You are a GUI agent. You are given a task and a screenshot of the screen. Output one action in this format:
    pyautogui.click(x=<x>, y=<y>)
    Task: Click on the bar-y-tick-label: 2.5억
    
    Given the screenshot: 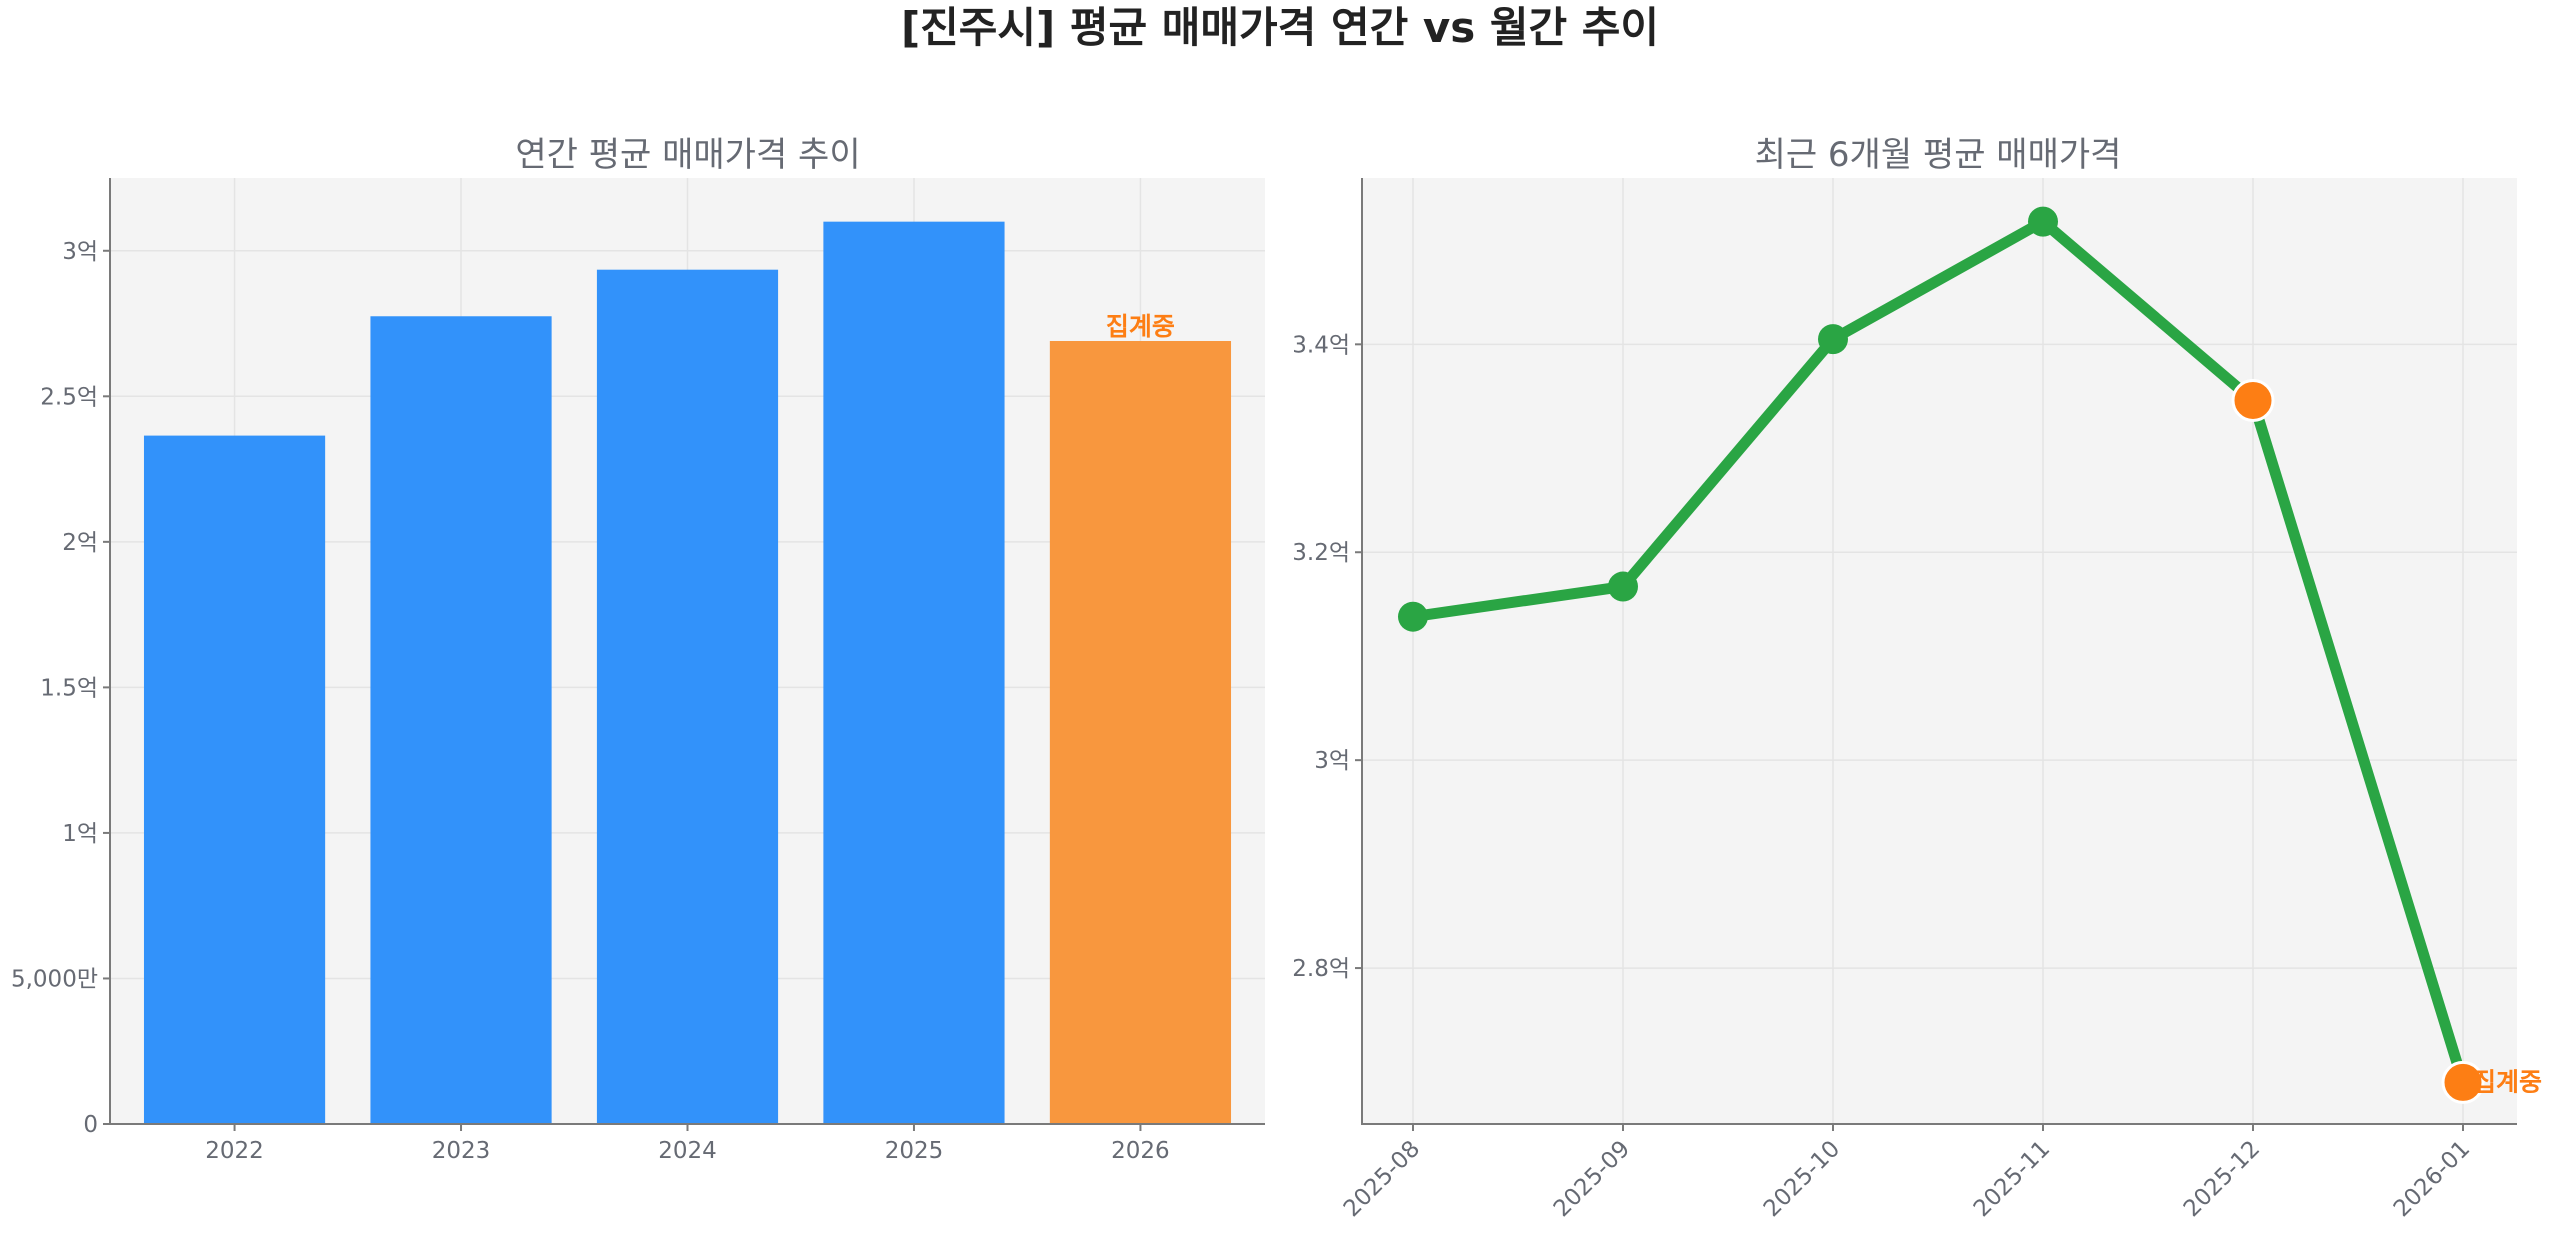 What is the action you would take?
    pyautogui.click(x=69, y=397)
    